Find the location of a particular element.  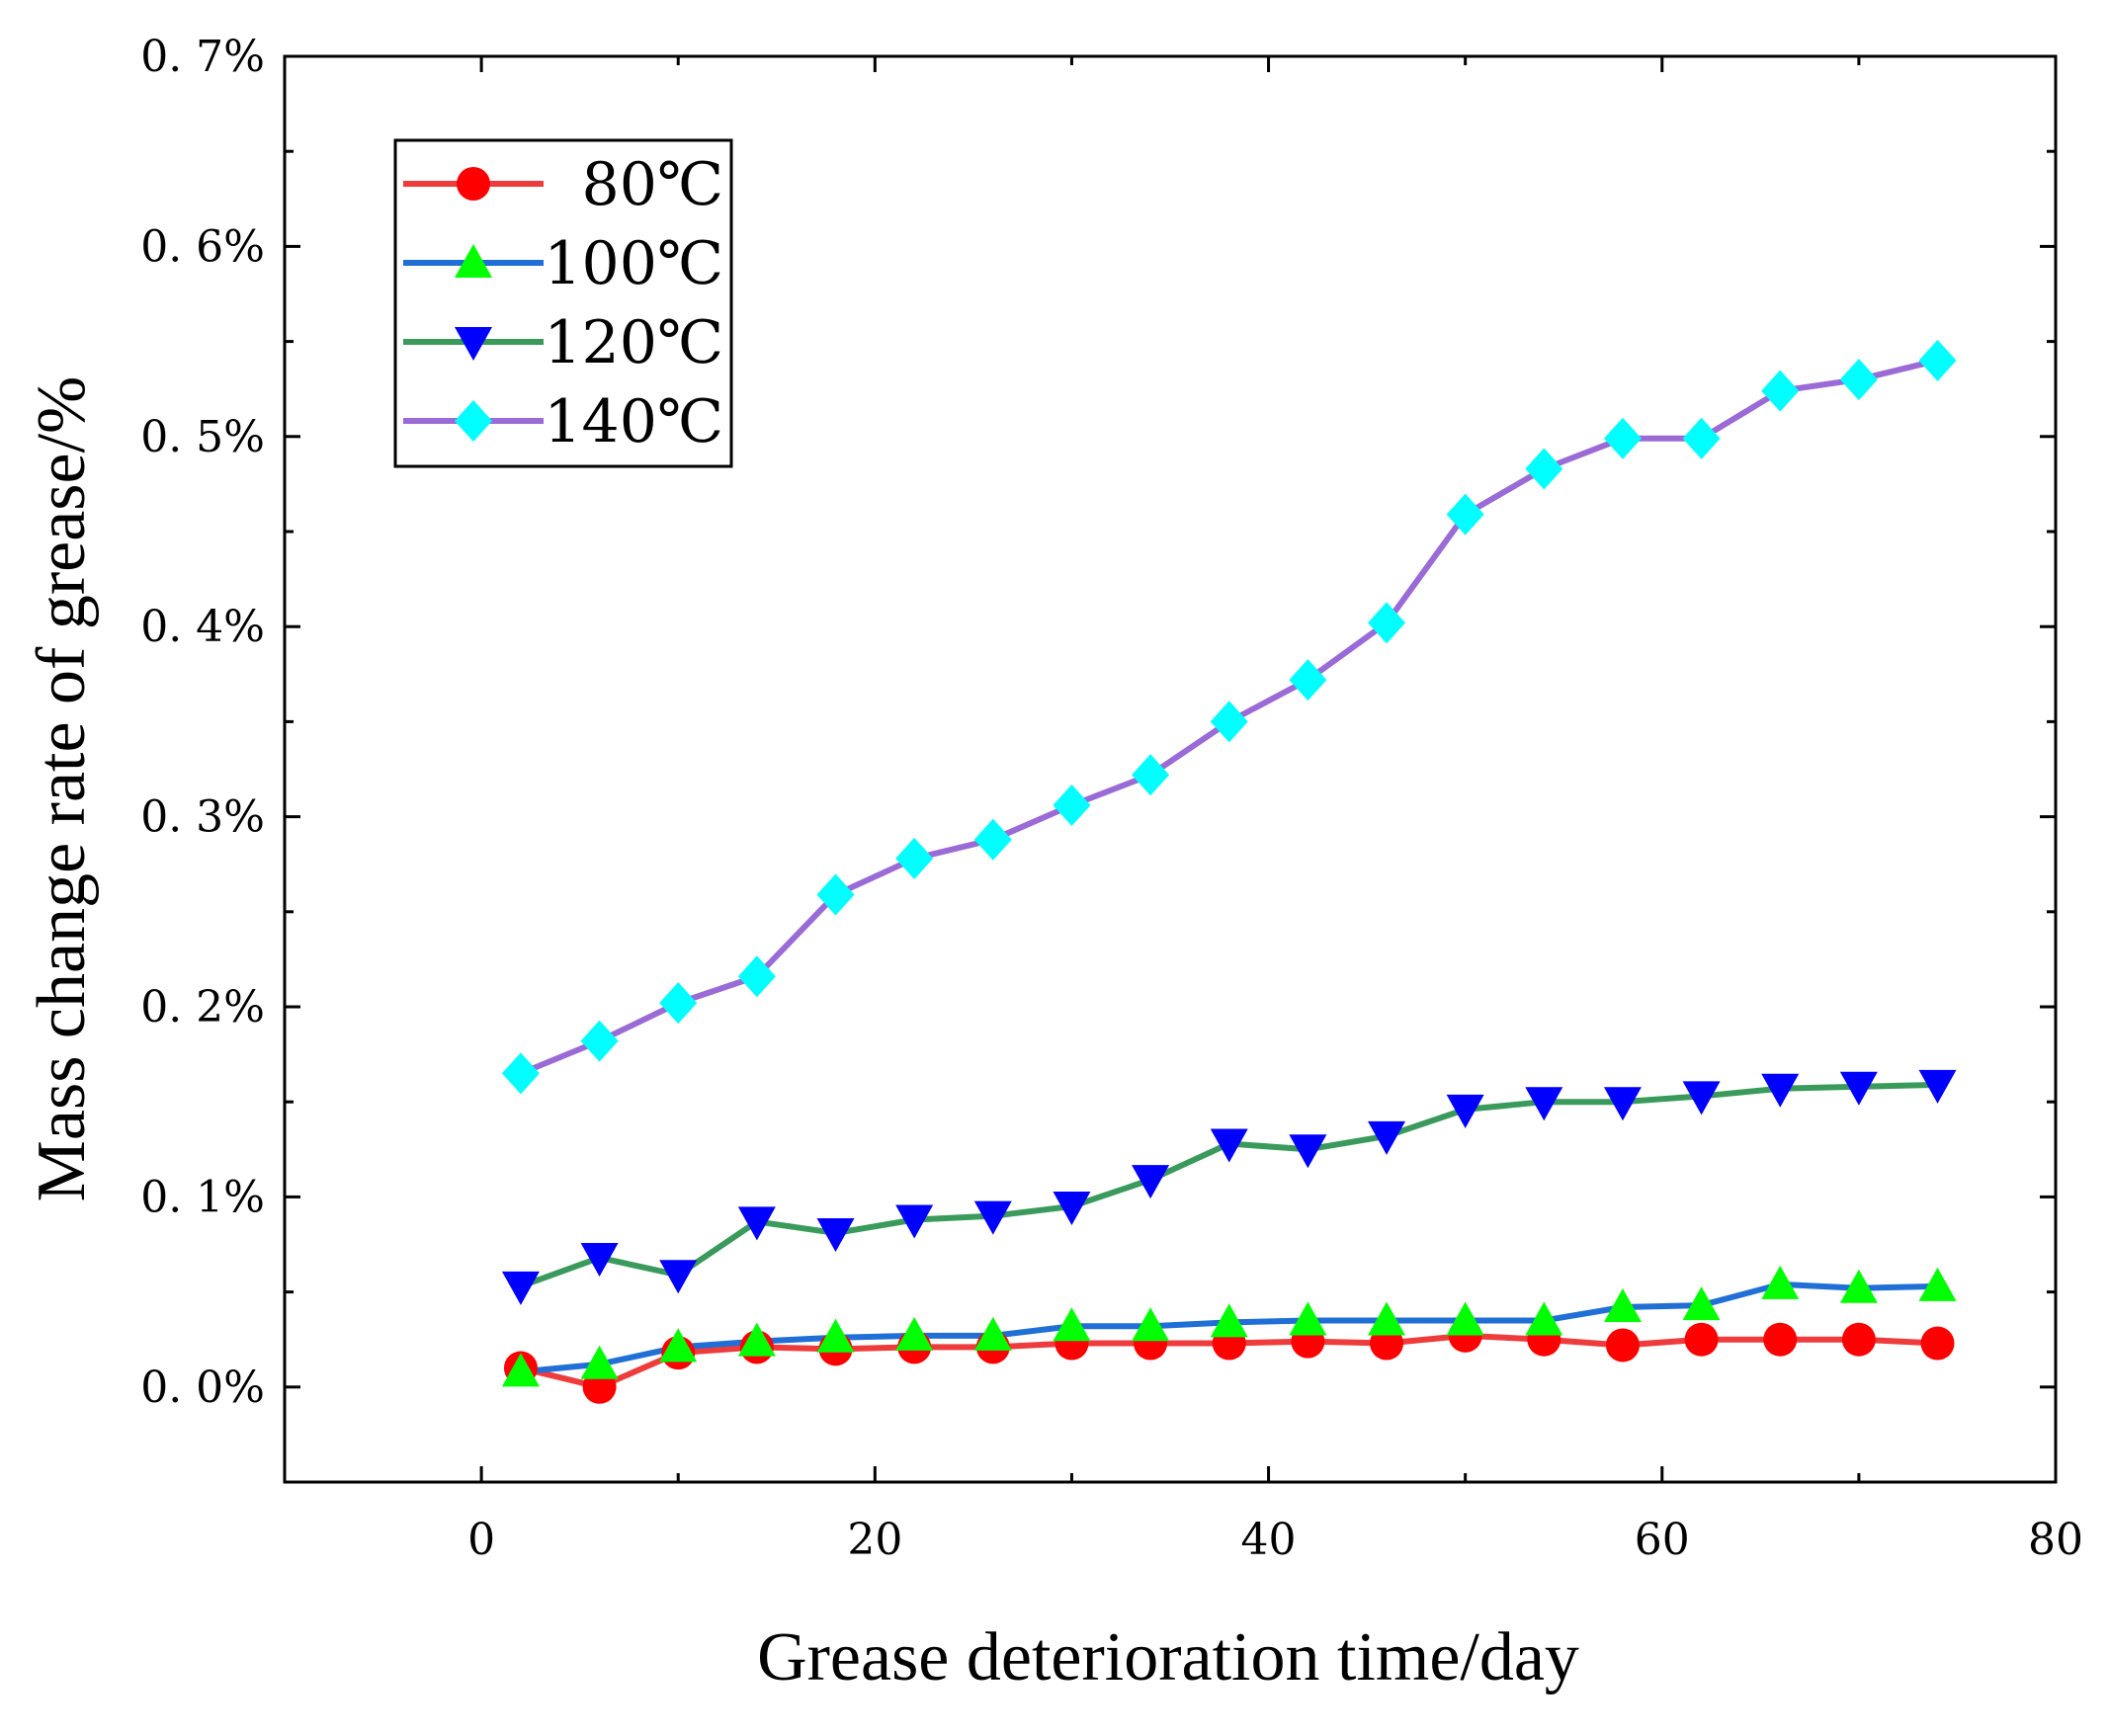

y-tick-label: 0. 6% is located at coordinates (202, 247).